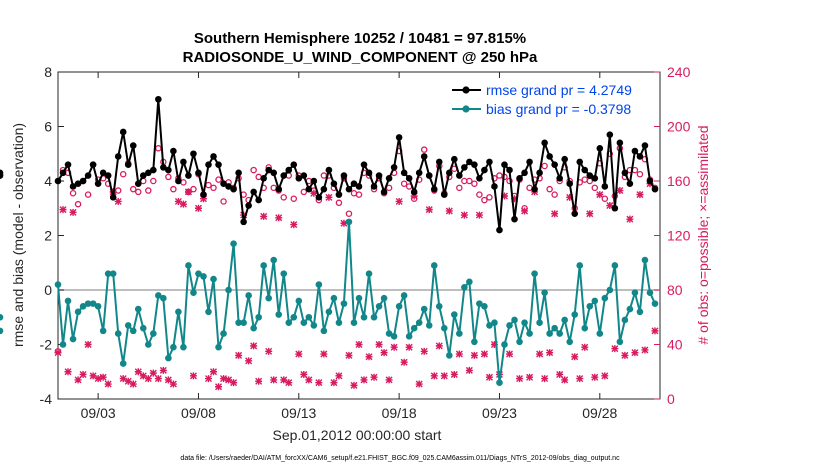  Describe the element at coordinates (679, 181) in the screenshot. I see `y-right-tick-label: 160` at that location.